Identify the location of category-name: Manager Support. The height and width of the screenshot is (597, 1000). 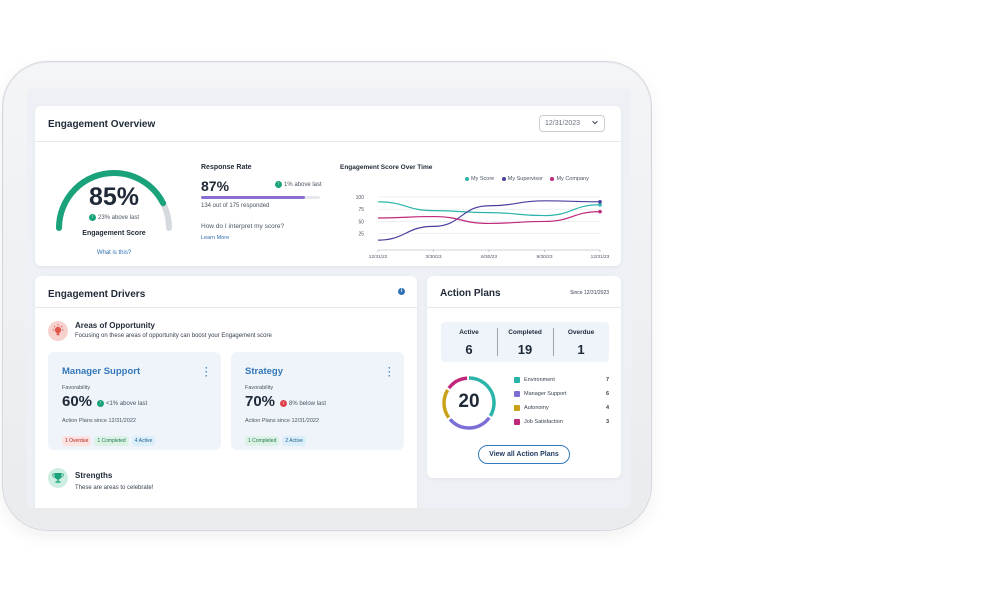
(545, 394).